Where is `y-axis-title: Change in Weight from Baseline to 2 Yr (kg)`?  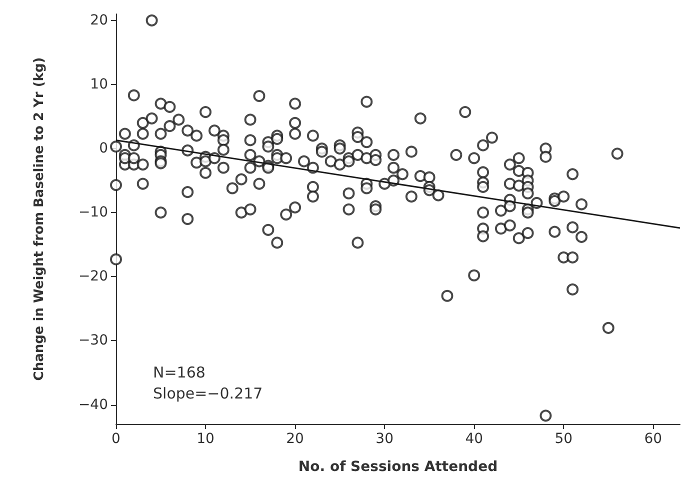 y-axis-title: Change in Weight from Baseline to 2 Yr (kg) is located at coordinates (39, 219).